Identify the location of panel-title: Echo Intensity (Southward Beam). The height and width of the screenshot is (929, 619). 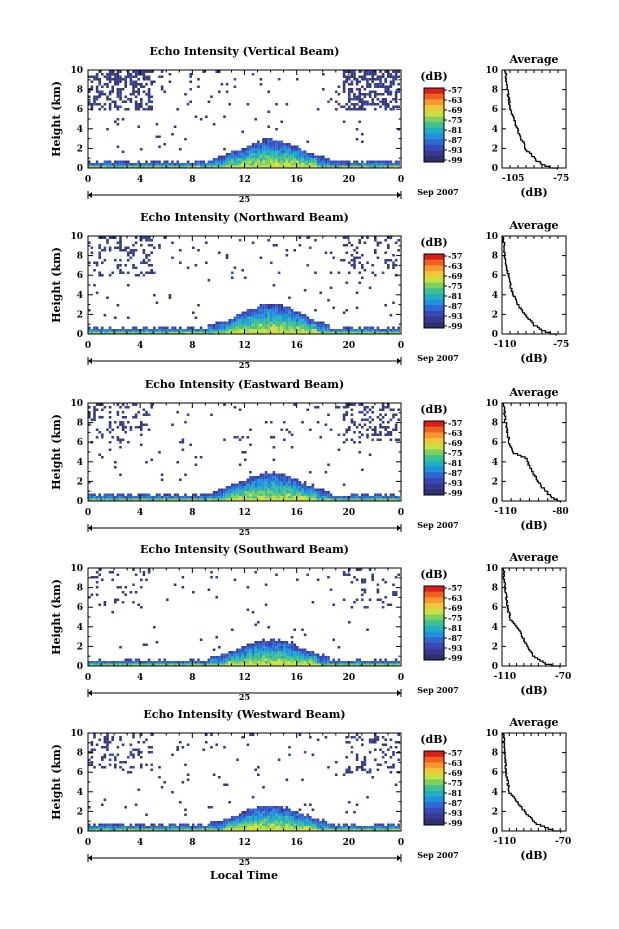
(244, 549).